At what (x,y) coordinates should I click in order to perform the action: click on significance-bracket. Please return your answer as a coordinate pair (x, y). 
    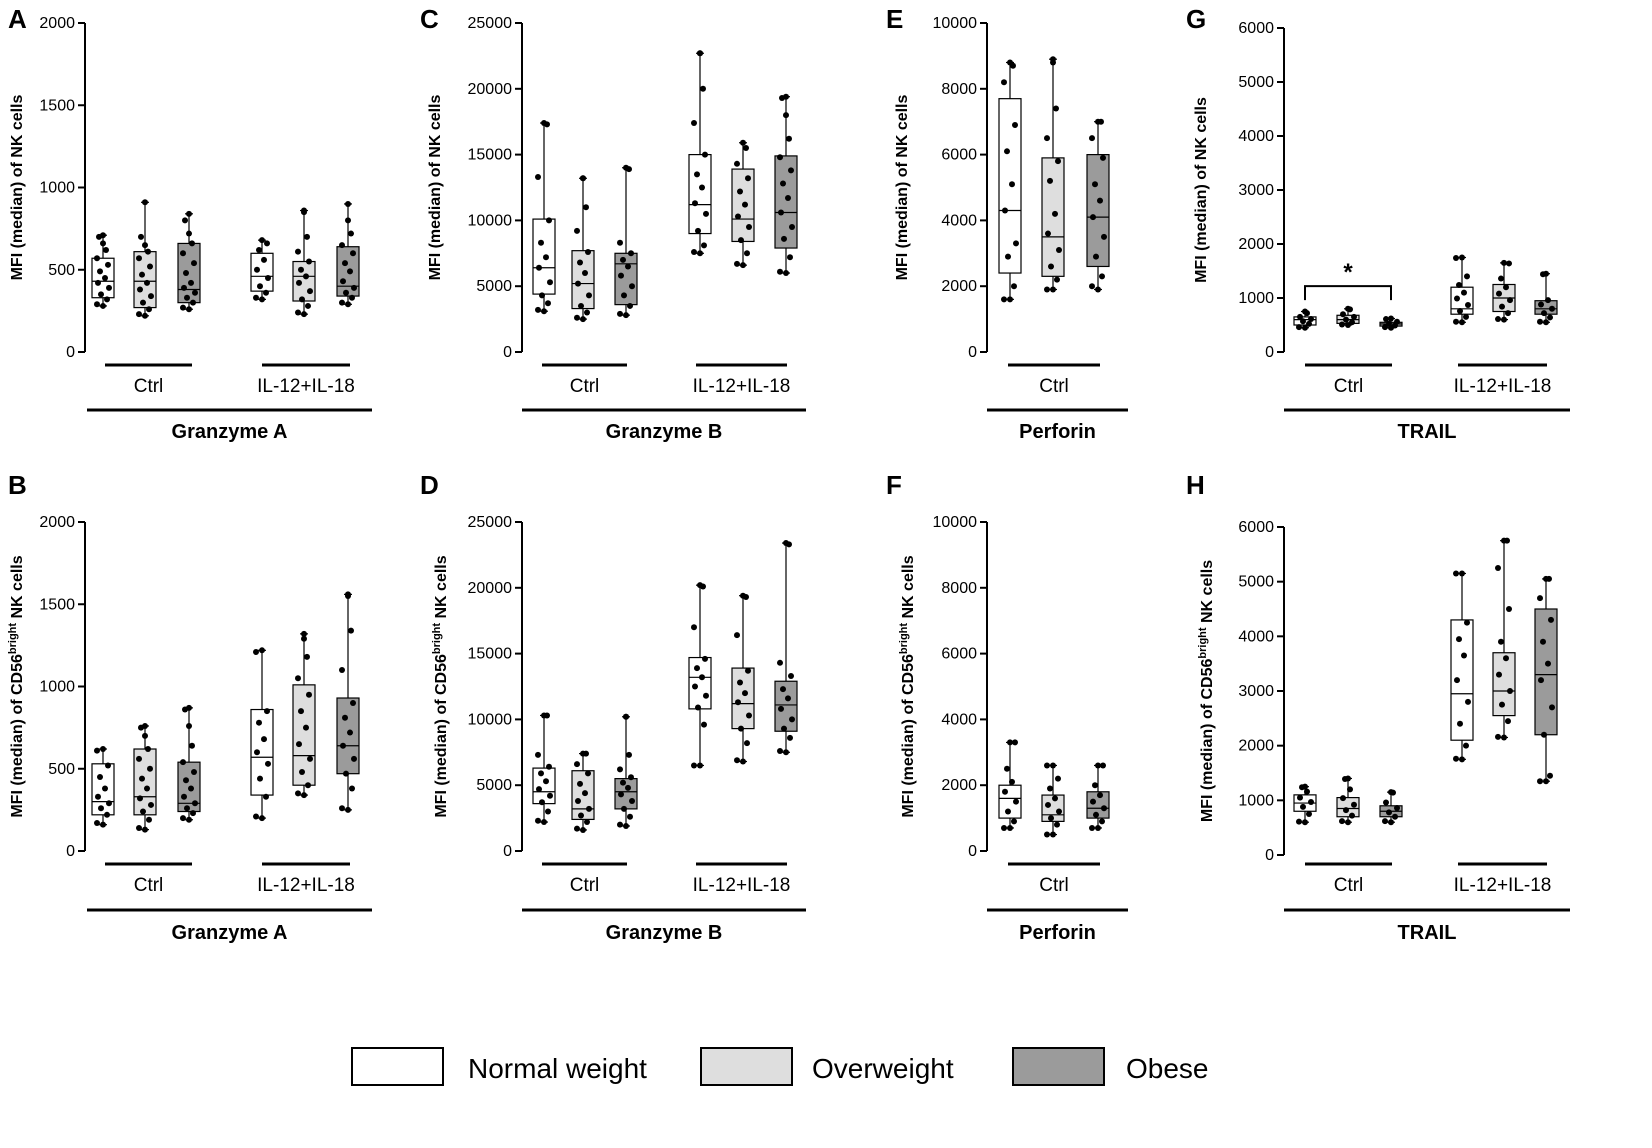
    Looking at the image, I should click on (1348, 293).